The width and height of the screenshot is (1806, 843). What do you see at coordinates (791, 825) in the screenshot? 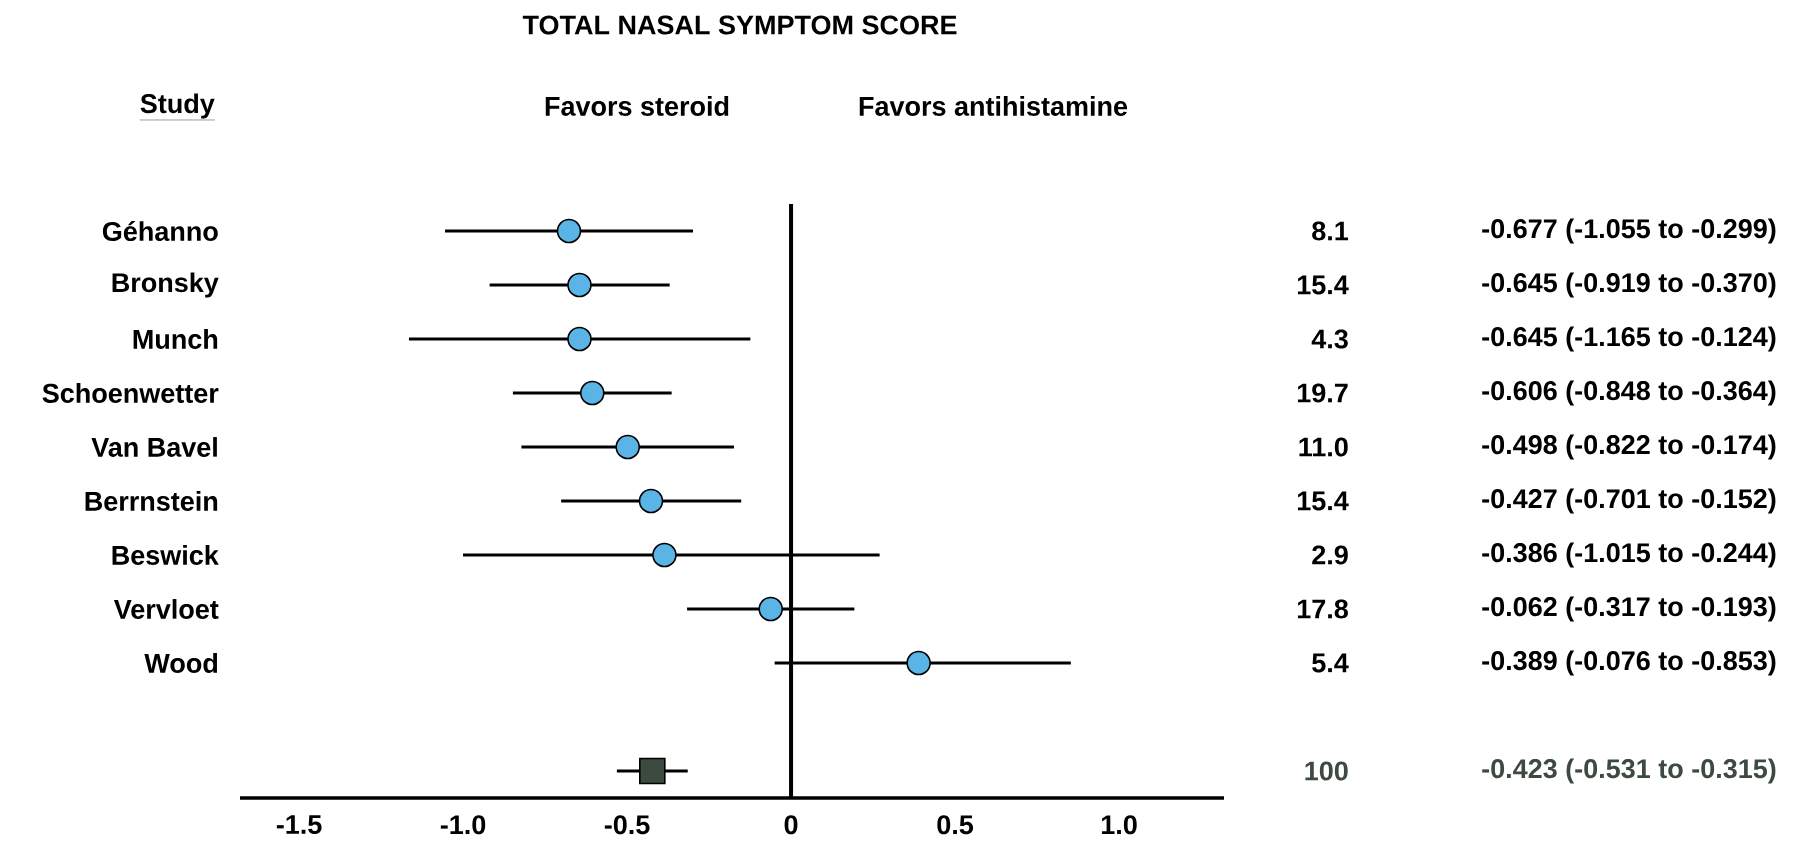
I see `x-tick-label: 0` at bounding box center [791, 825].